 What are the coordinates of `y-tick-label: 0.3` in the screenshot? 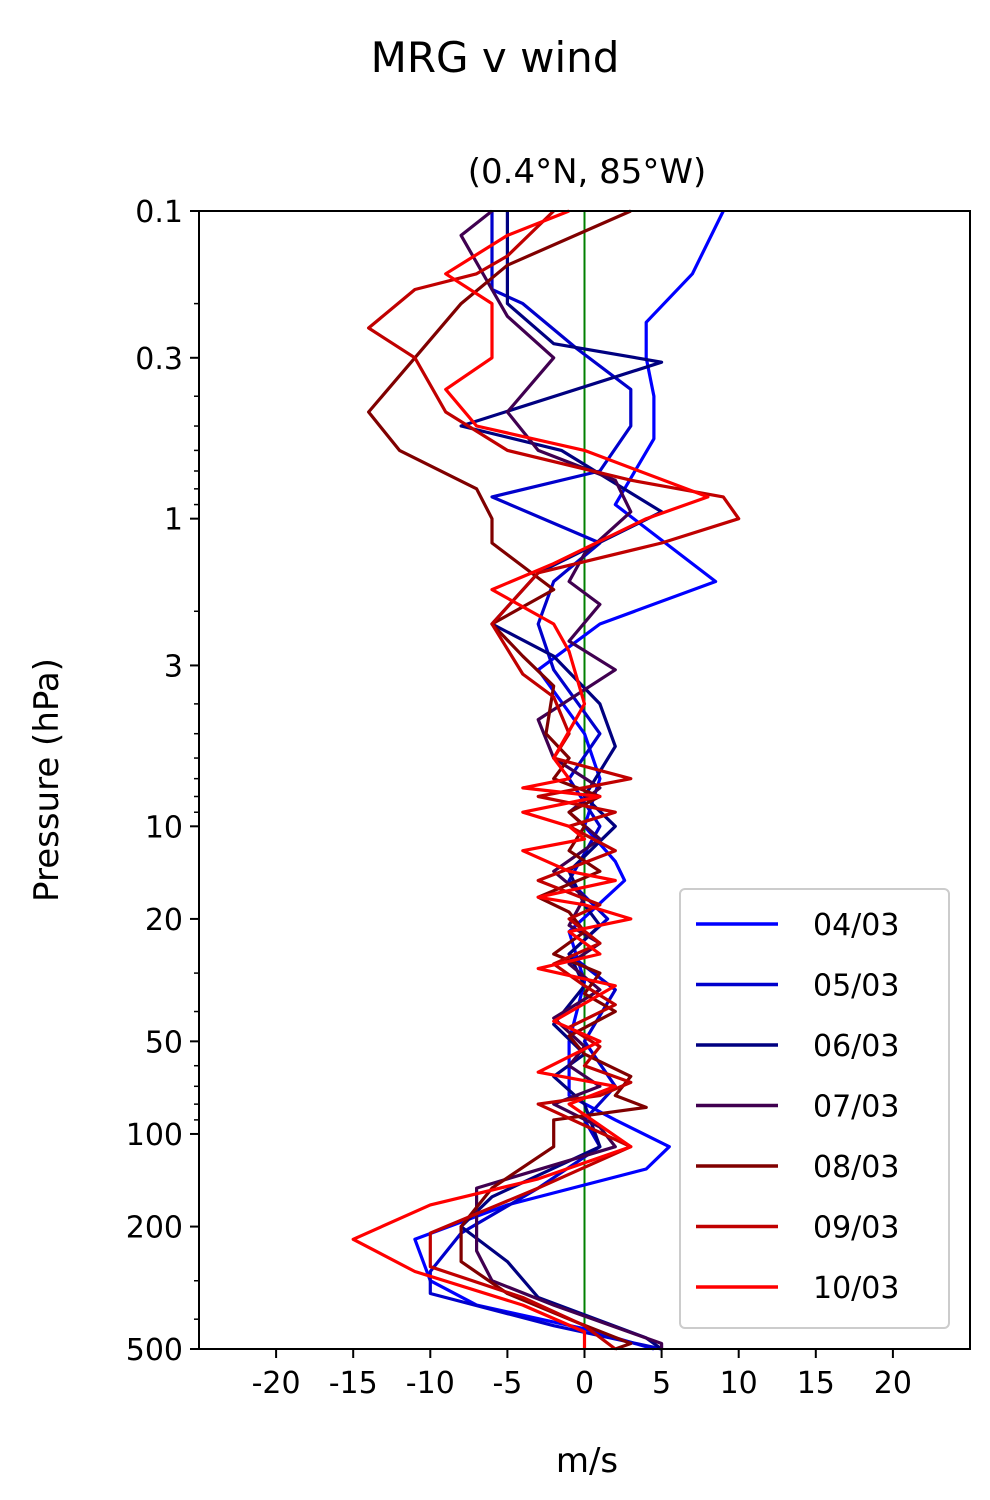 It's located at (159, 359).